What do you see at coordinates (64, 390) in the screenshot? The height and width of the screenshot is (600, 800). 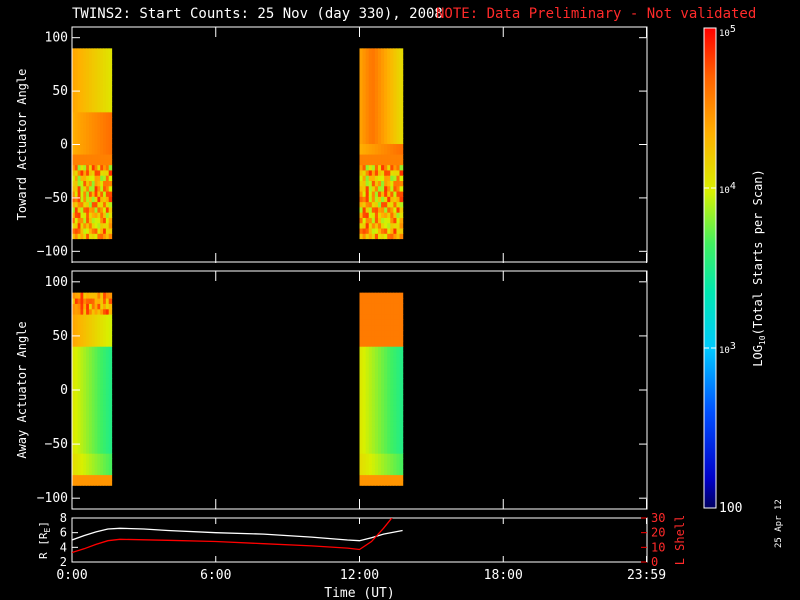 I see `y-tick-label: 0` at bounding box center [64, 390].